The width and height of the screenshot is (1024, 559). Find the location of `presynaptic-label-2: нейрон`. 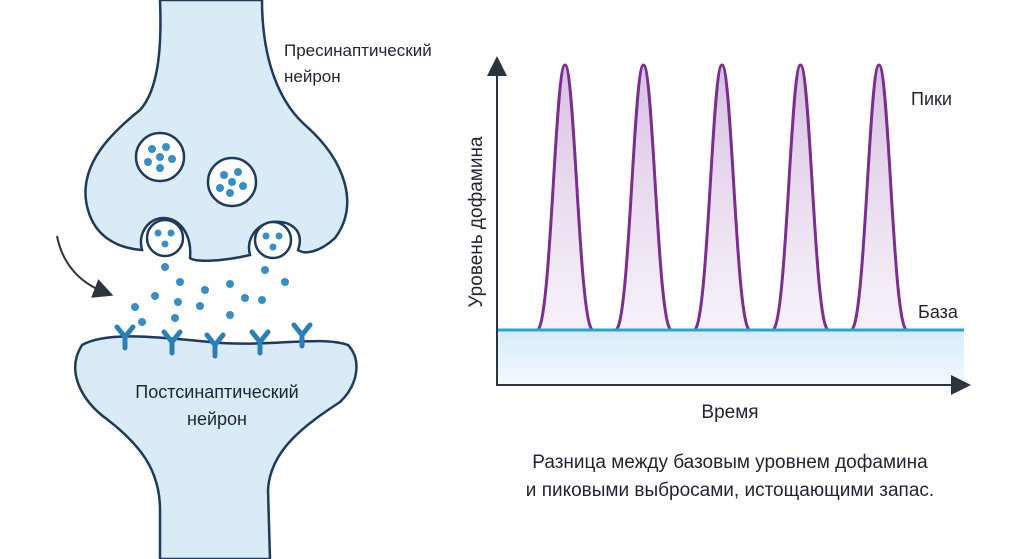

presynaptic-label-2: нейрон is located at coordinates (312, 76).